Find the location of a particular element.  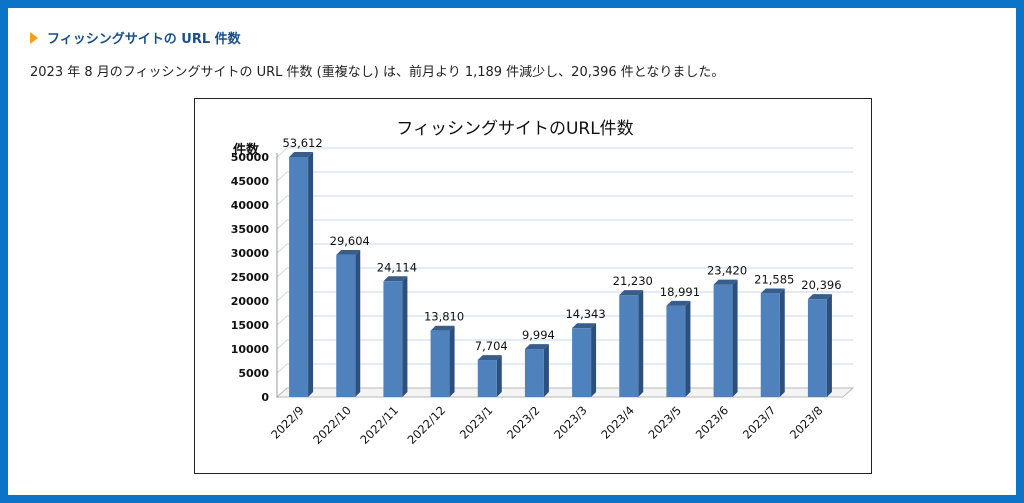

x-tick-label: 2022/9 is located at coordinates (287, 422).